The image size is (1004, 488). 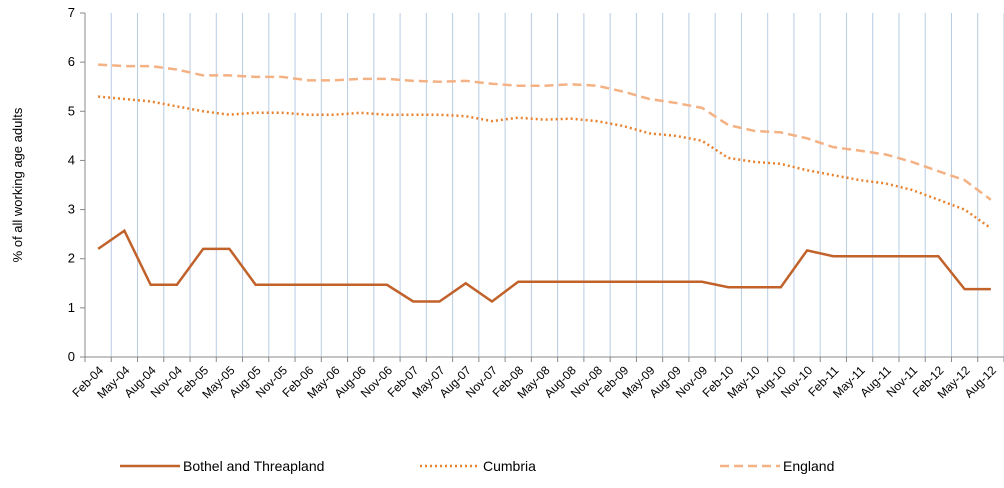 I want to click on y-tick-label: 5, so click(x=71, y=110).